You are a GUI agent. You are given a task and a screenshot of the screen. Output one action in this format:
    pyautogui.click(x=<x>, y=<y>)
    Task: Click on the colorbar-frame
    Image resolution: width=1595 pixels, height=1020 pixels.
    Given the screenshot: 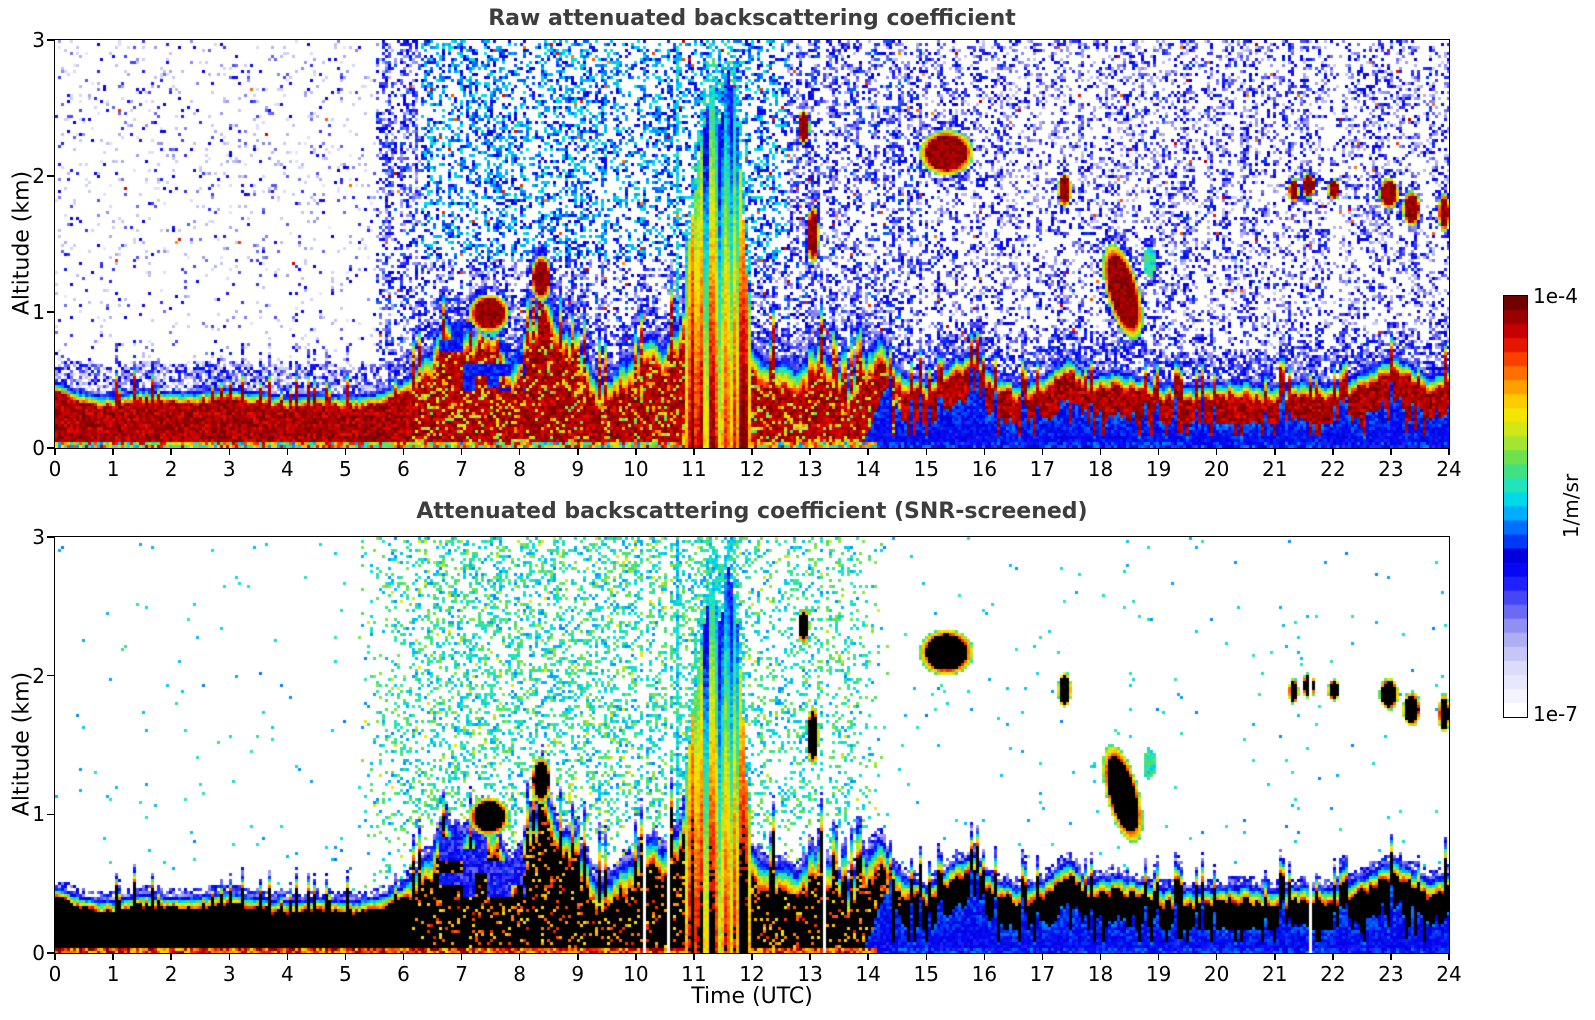 What is the action you would take?
    pyautogui.click(x=1515, y=506)
    